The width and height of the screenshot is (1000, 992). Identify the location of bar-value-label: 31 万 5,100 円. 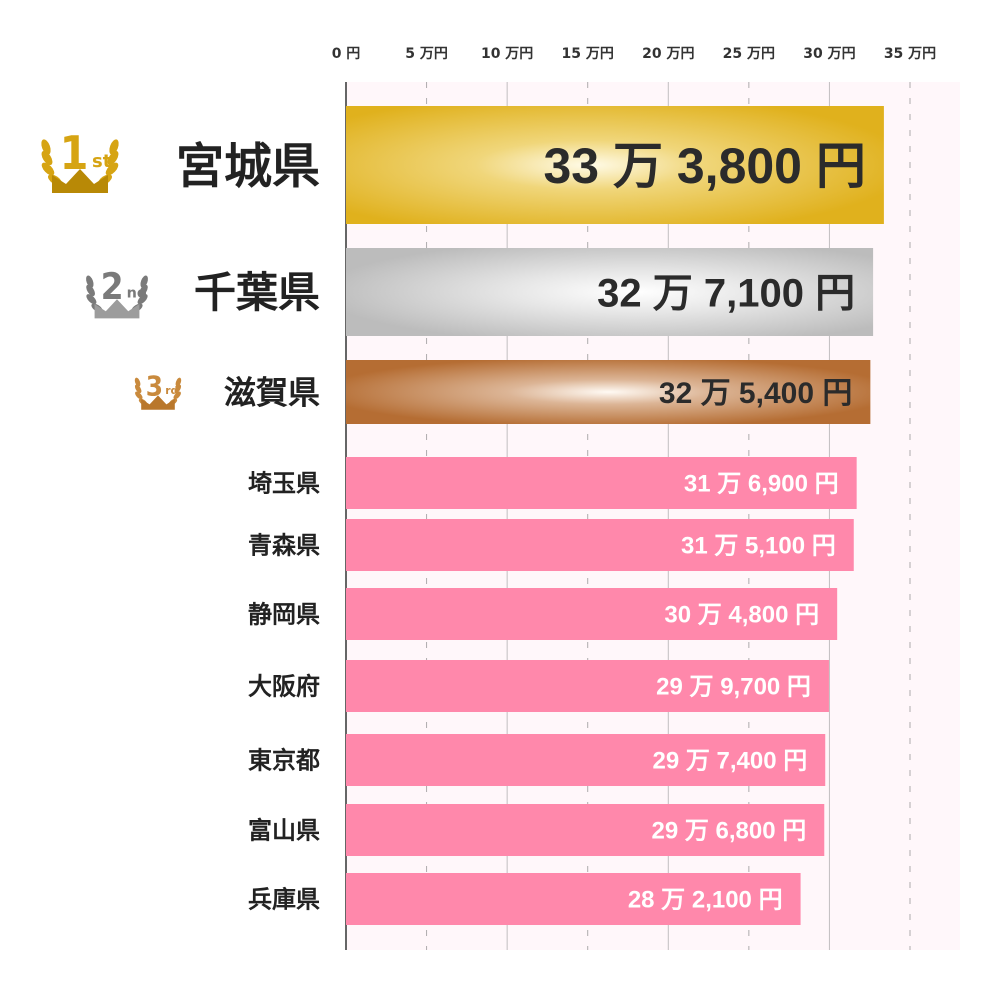
(758, 546).